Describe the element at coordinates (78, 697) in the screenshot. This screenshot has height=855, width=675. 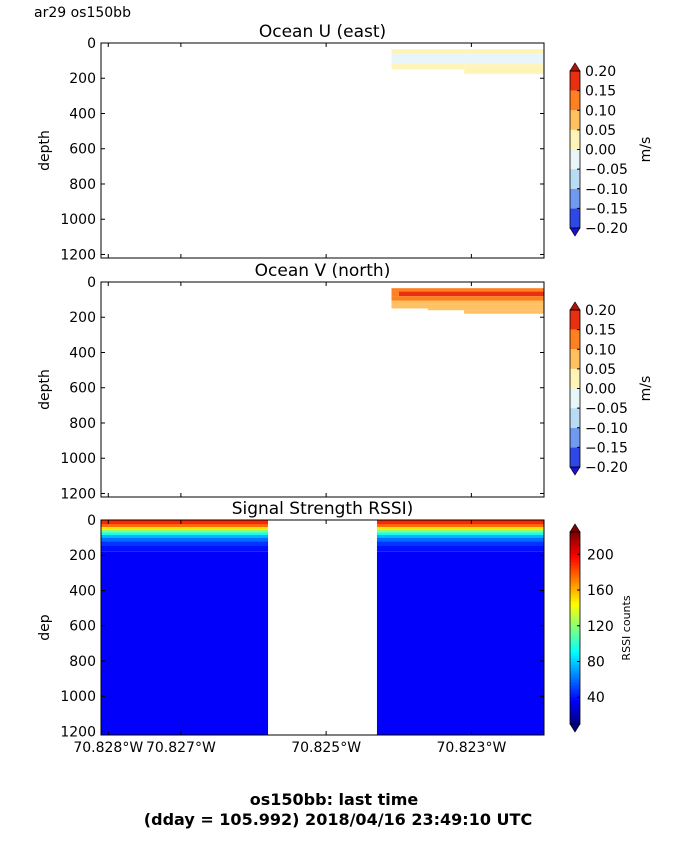
I see `y-tick-label: 1000` at that location.